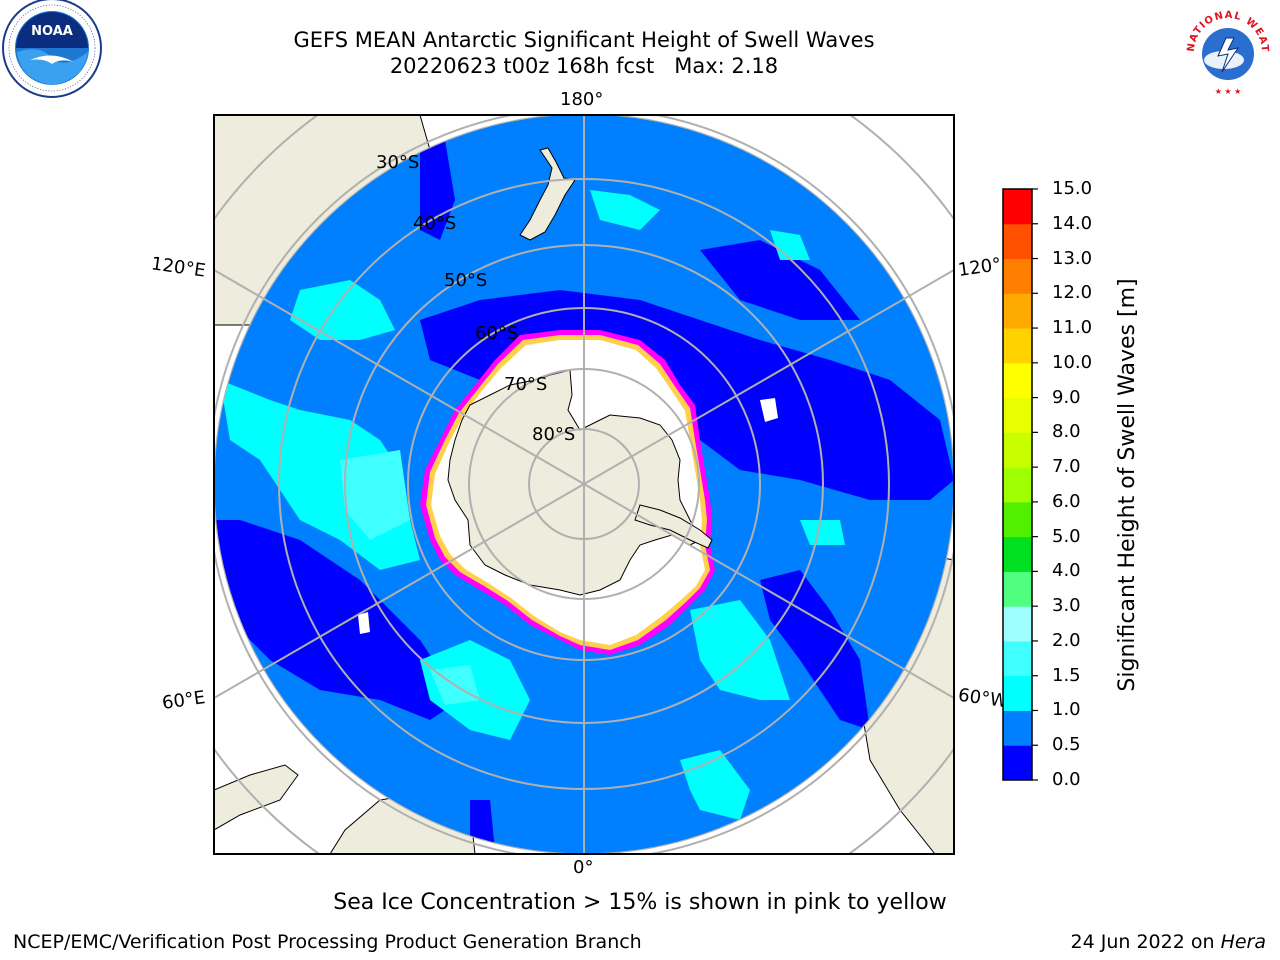 The image size is (1280, 960). What do you see at coordinates (583, 867) in the screenshot?
I see `longitude-label-0: 0°` at bounding box center [583, 867].